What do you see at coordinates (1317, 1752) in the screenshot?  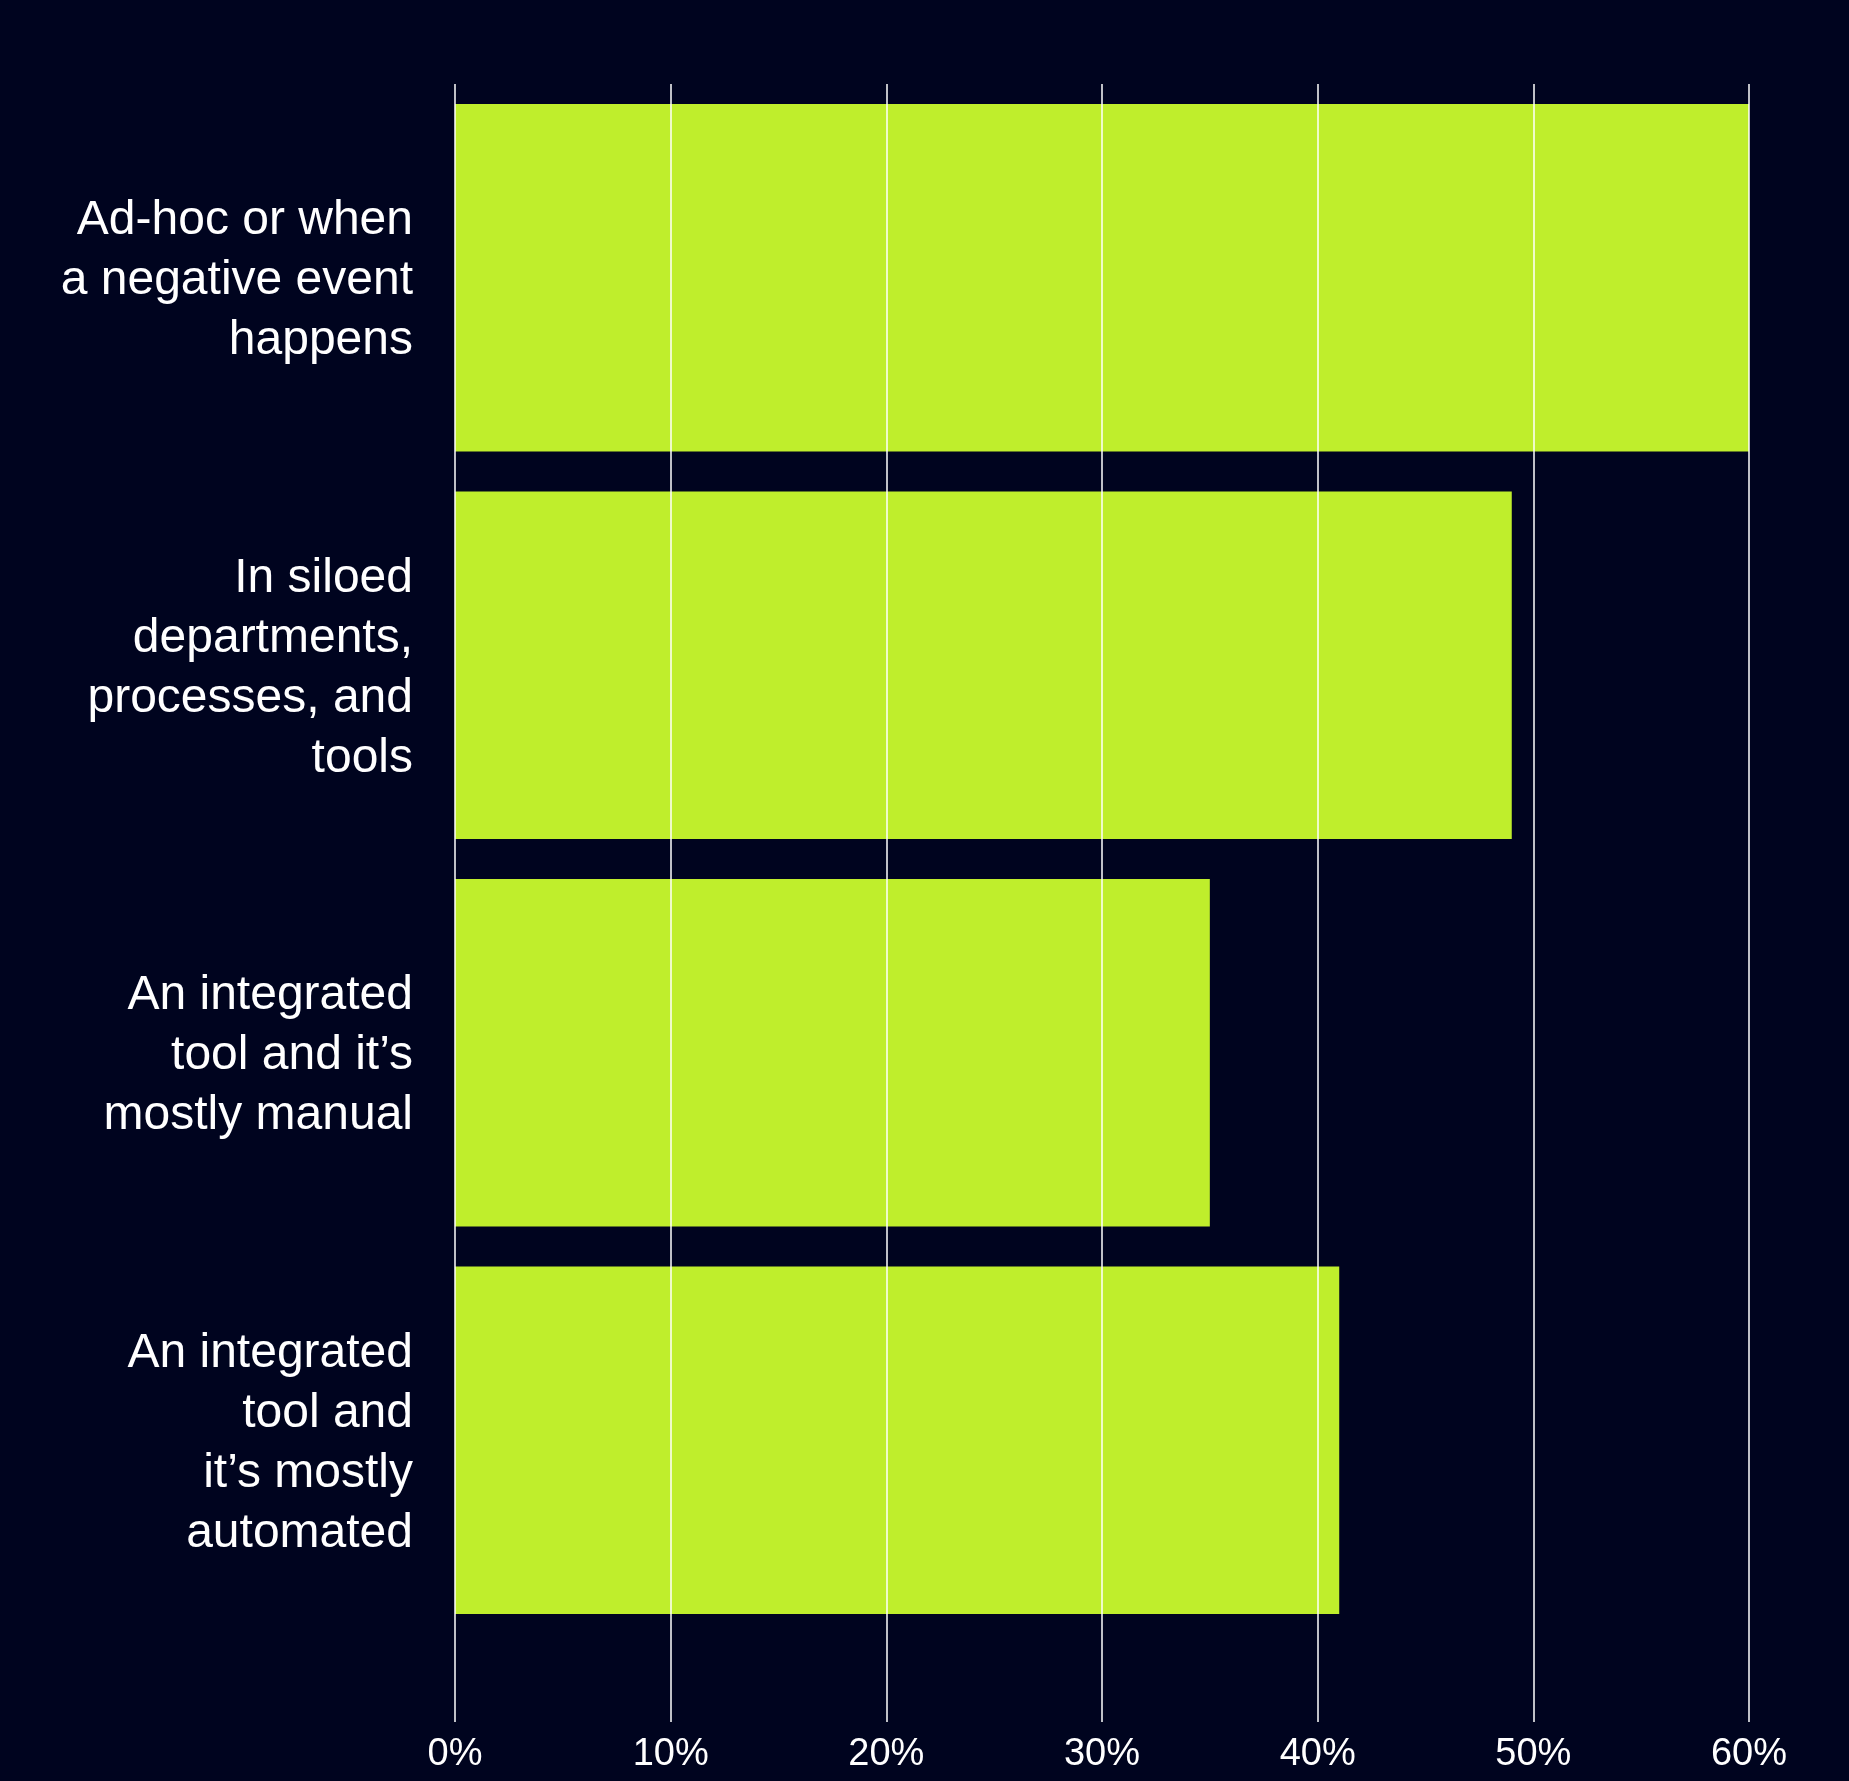 I see `x-tick-label: 40%` at bounding box center [1317, 1752].